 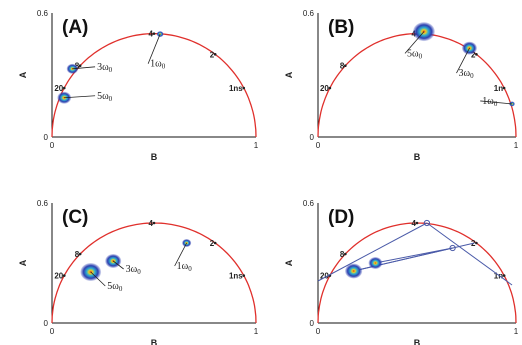 What do you see at coordinates (341, 217) in the screenshot?
I see `panel-label: (D)` at bounding box center [341, 217].